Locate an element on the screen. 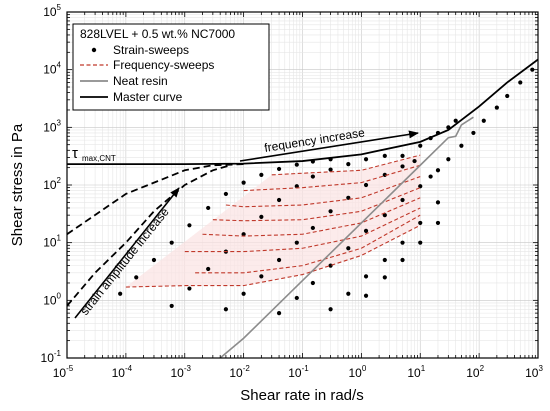 This screenshot has width=550, height=411. legend-marker-strain-sweeps is located at coordinates (94, 50).